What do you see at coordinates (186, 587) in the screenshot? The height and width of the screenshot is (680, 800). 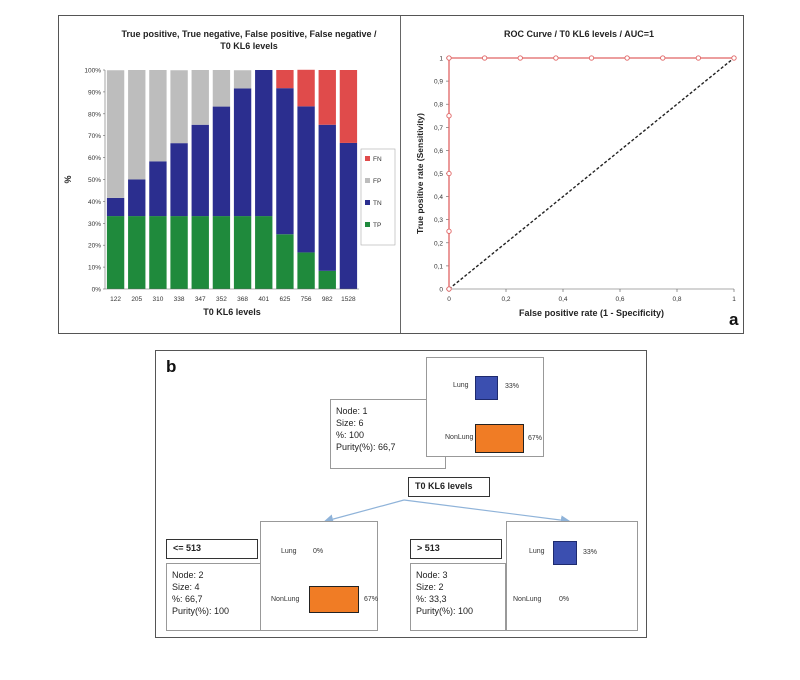 I see `node-line: Size: 4` at bounding box center [186, 587].